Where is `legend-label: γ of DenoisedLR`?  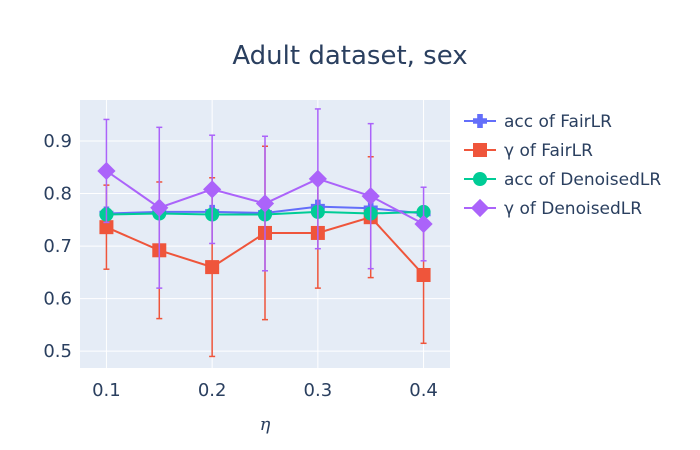
legend-label: γ of DenoisedLR is located at coordinates (573, 209).